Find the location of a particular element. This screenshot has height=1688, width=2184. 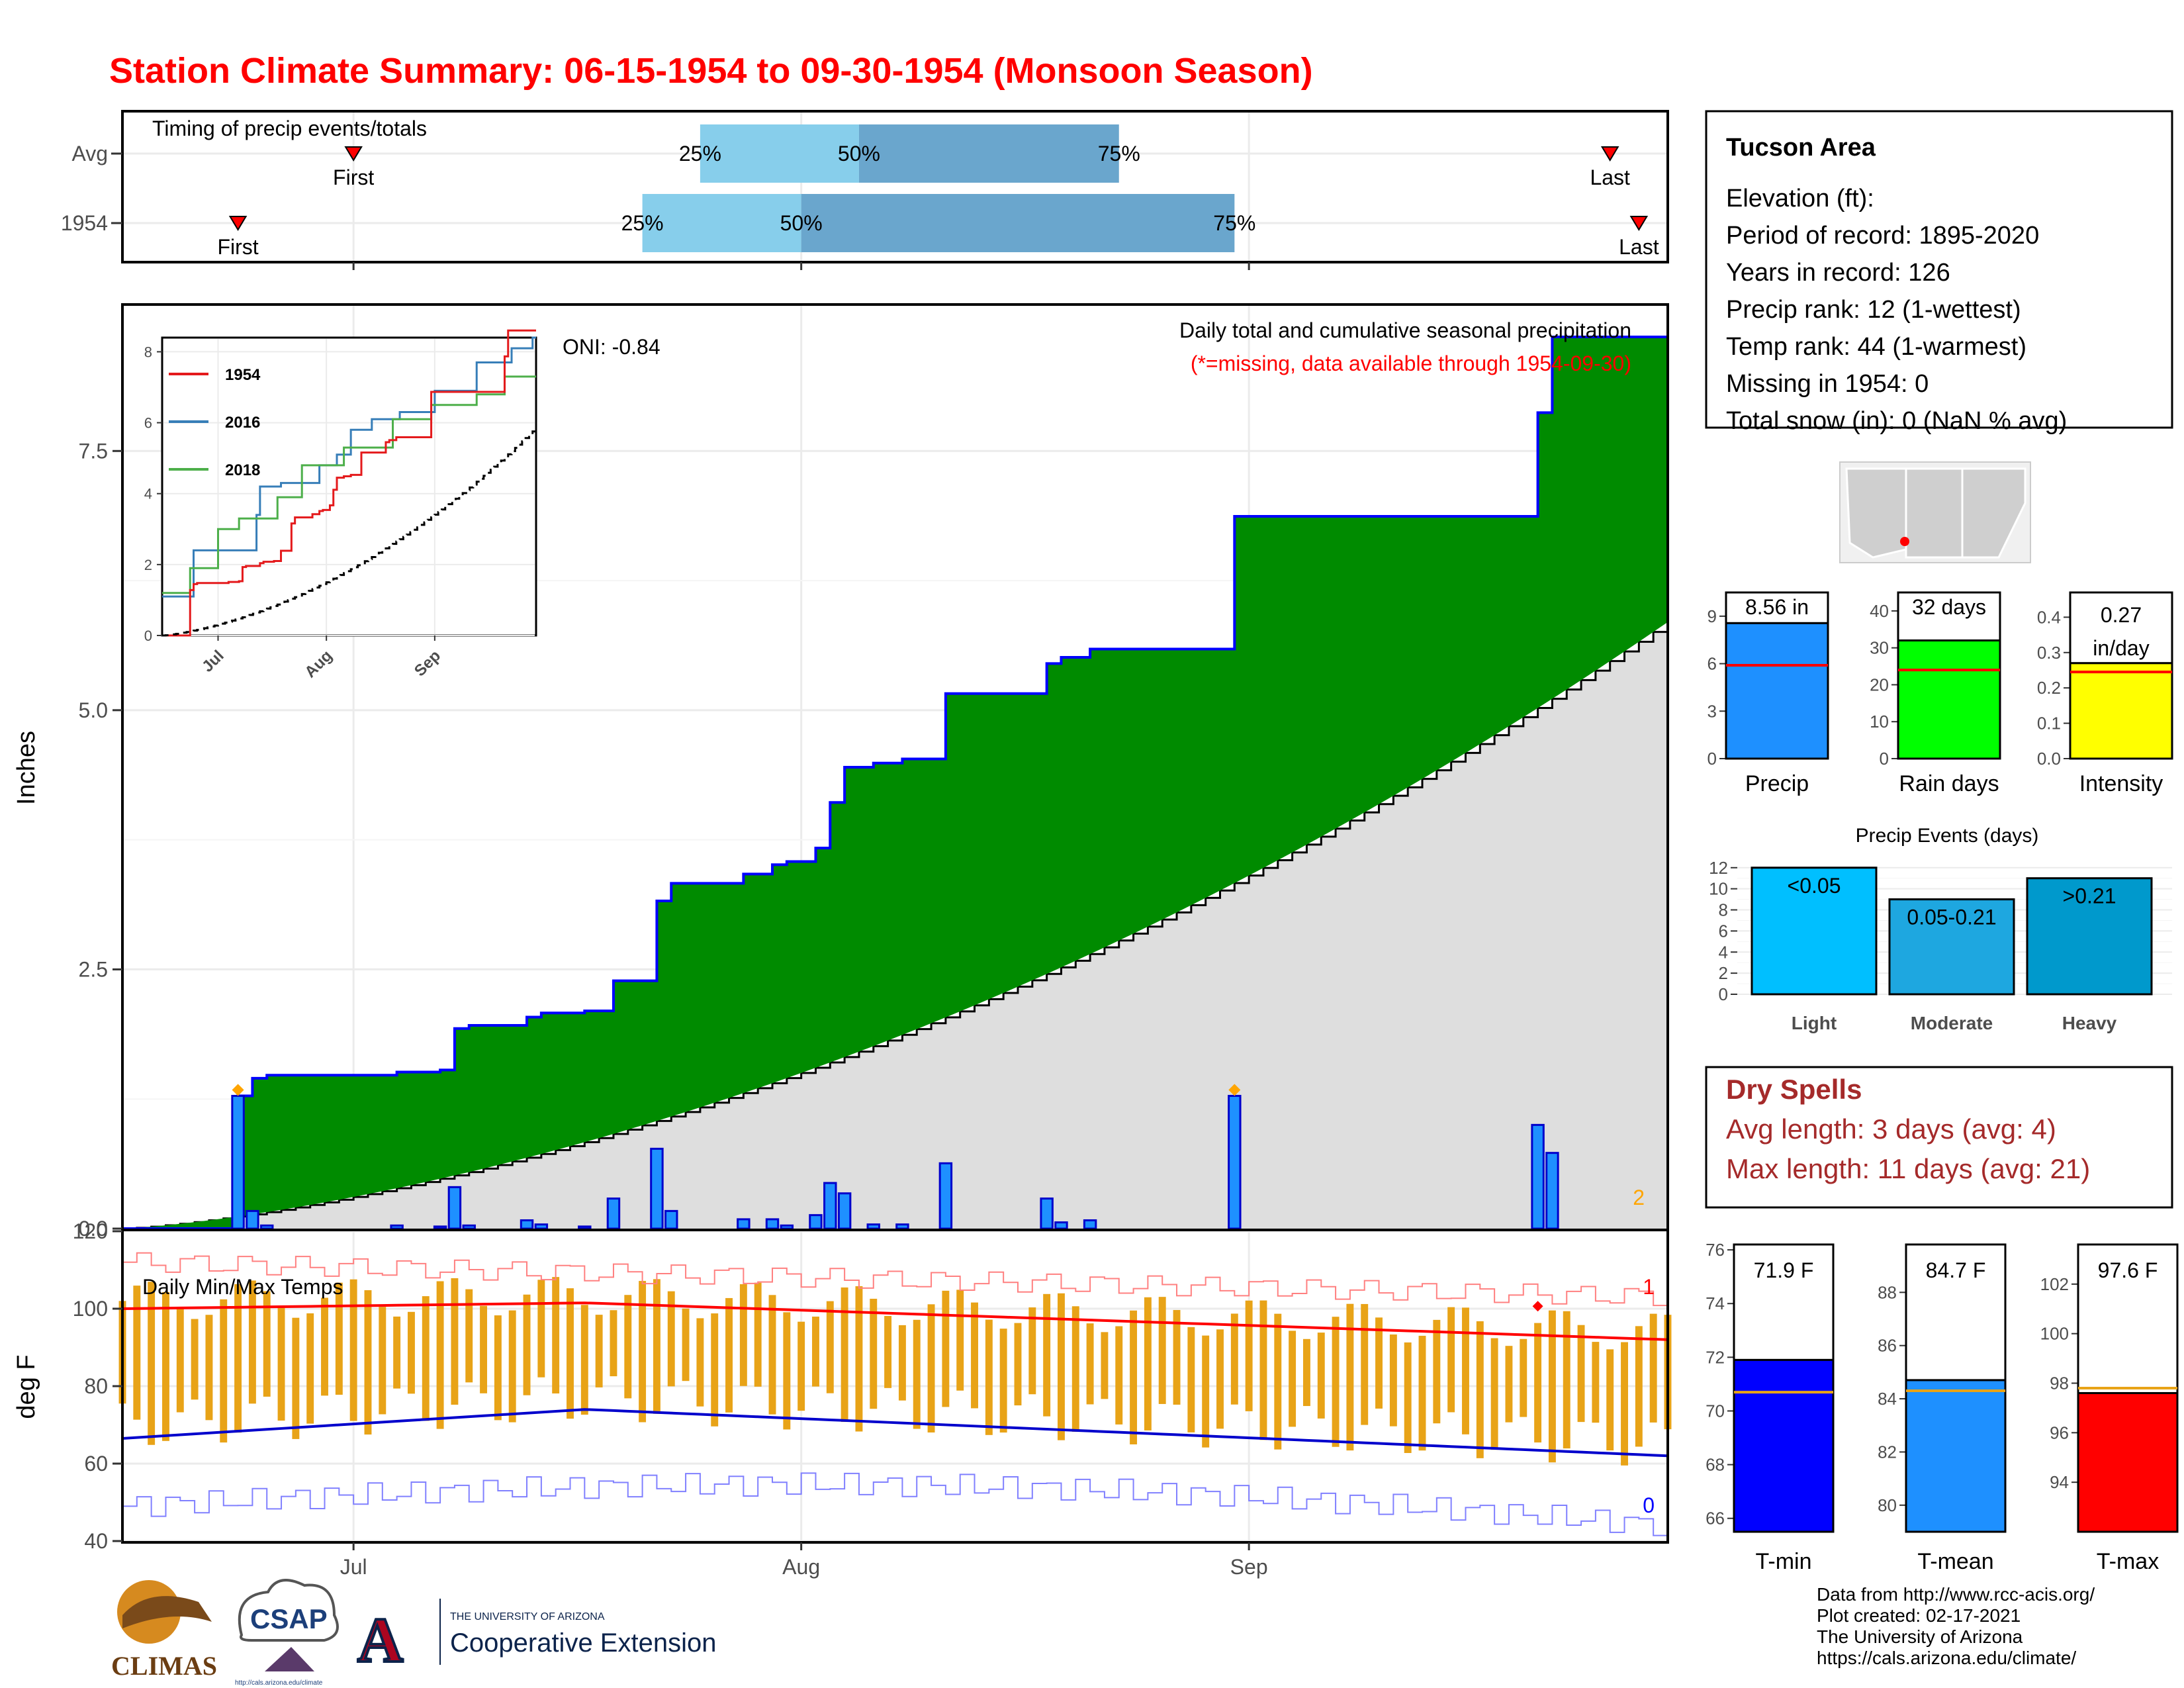

temp-summary-ytick-label: 86 is located at coordinates (1888, 1346).